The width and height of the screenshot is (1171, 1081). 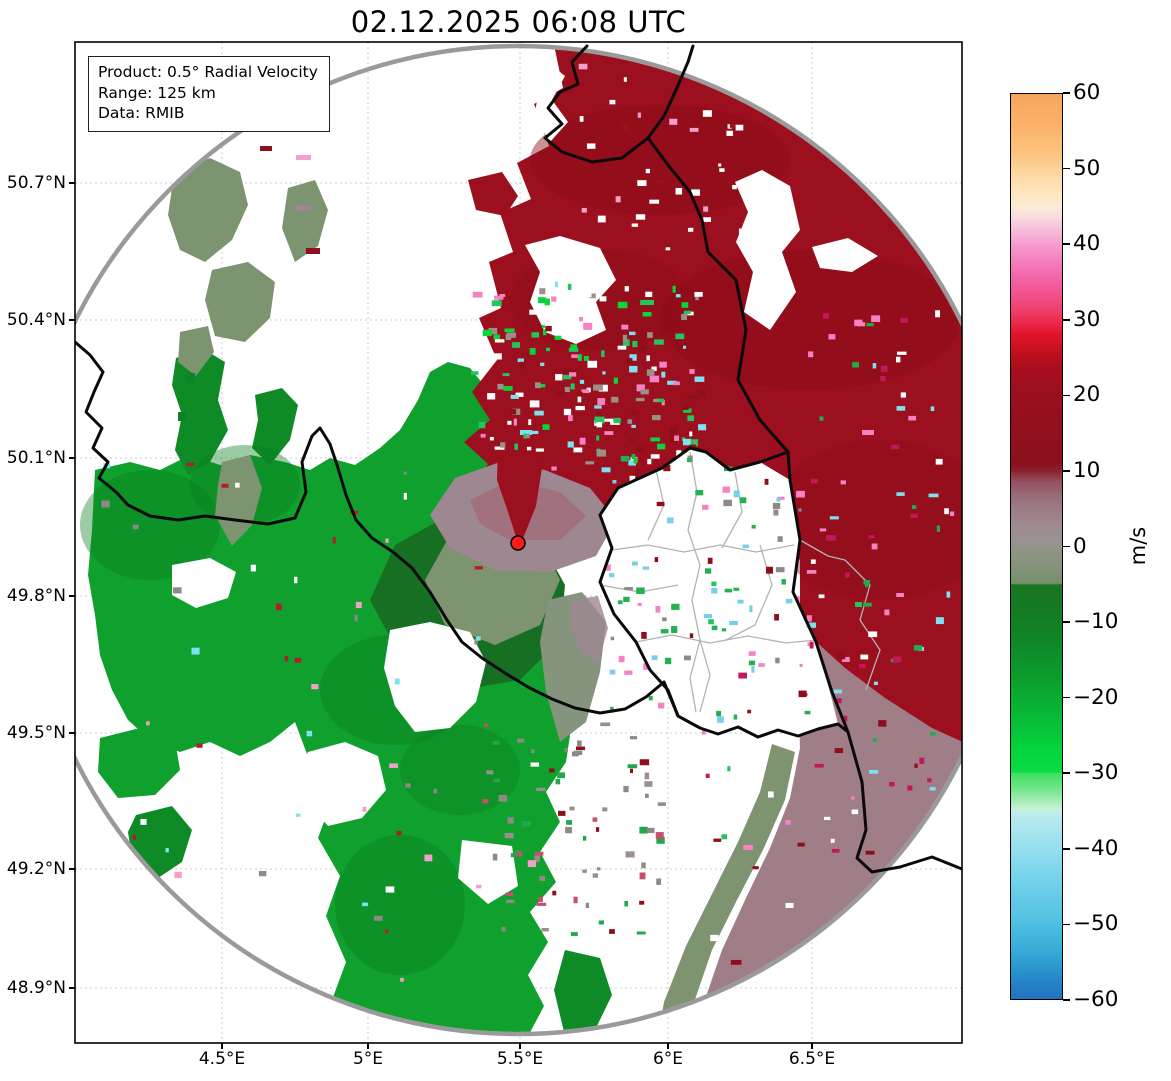 I want to click on colorbar-tick-label: 50, so click(x=1087, y=168).